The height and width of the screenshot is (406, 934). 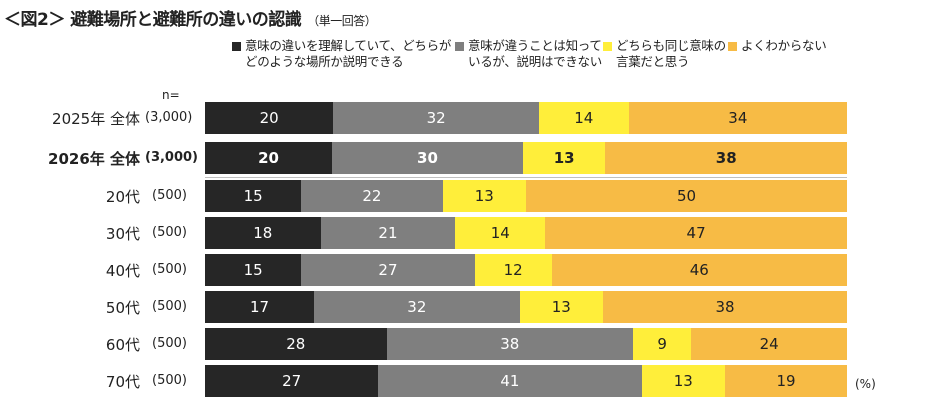 What do you see at coordinates (153, 20) in the screenshot?
I see `title-text: ＜図2＞ 避難場所と避難所の違いの認識` at bounding box center [153, 20].